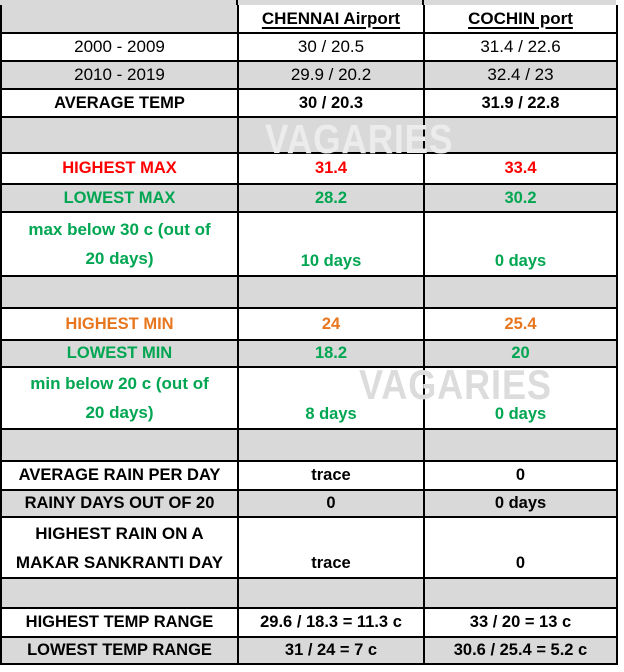 The image size is (624, 672). I want to click on value-chennai: 18.2, so click(331, 353).